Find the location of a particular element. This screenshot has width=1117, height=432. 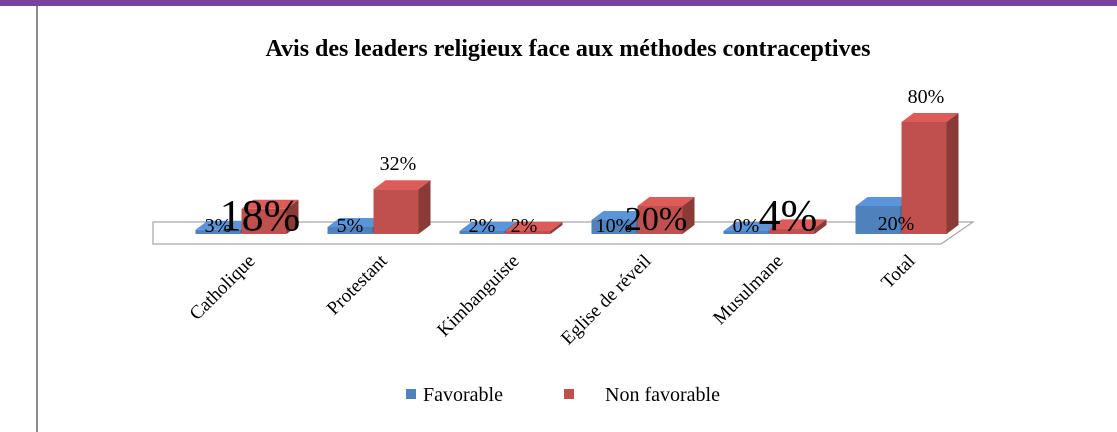

value-label-non-favorable-musulmane: 4% is located at coordinates (788, 215).